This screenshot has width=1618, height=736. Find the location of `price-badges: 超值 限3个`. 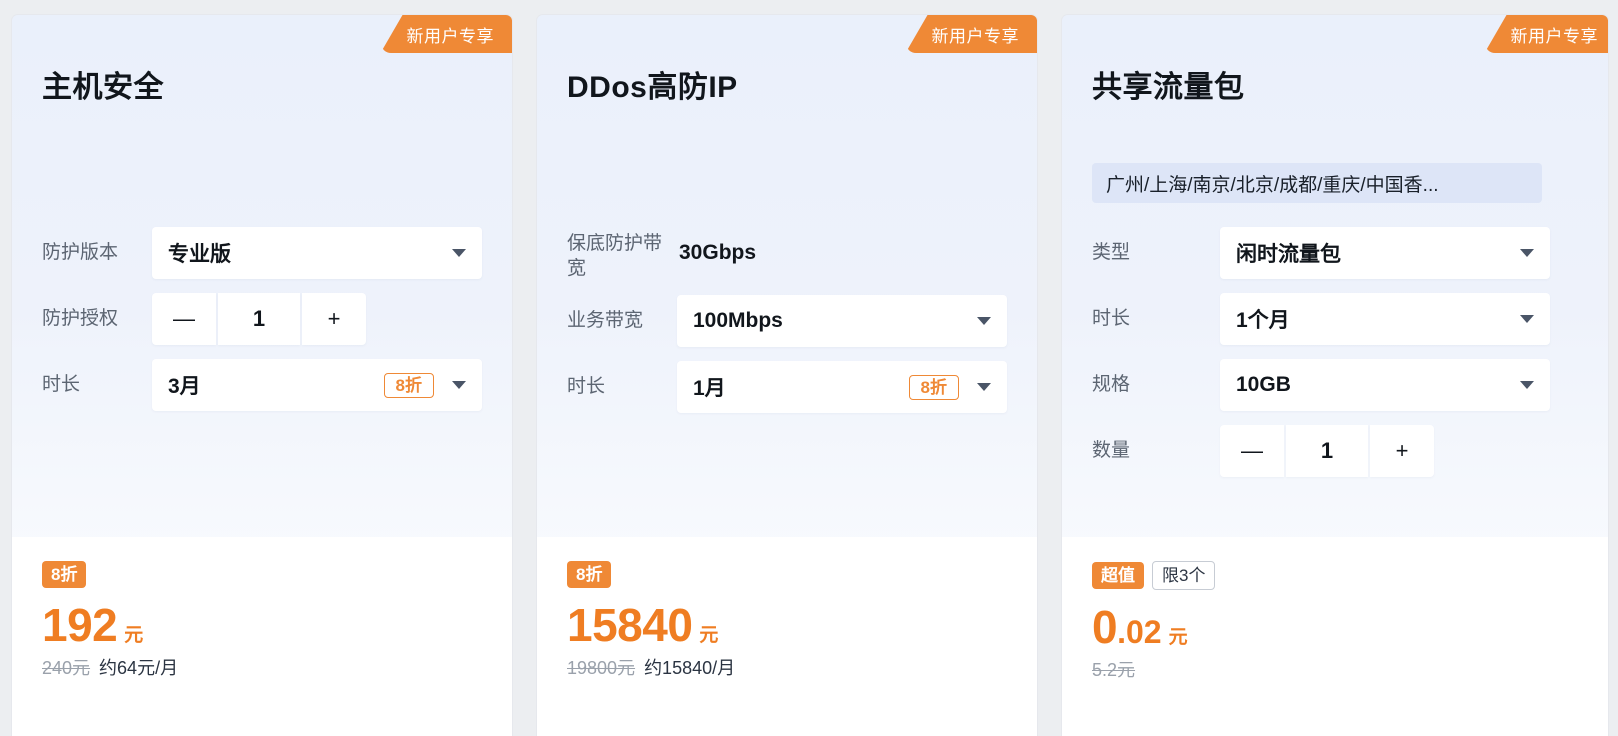

price-badges: 超值 限3个 is located at coordinates (1335, 575).